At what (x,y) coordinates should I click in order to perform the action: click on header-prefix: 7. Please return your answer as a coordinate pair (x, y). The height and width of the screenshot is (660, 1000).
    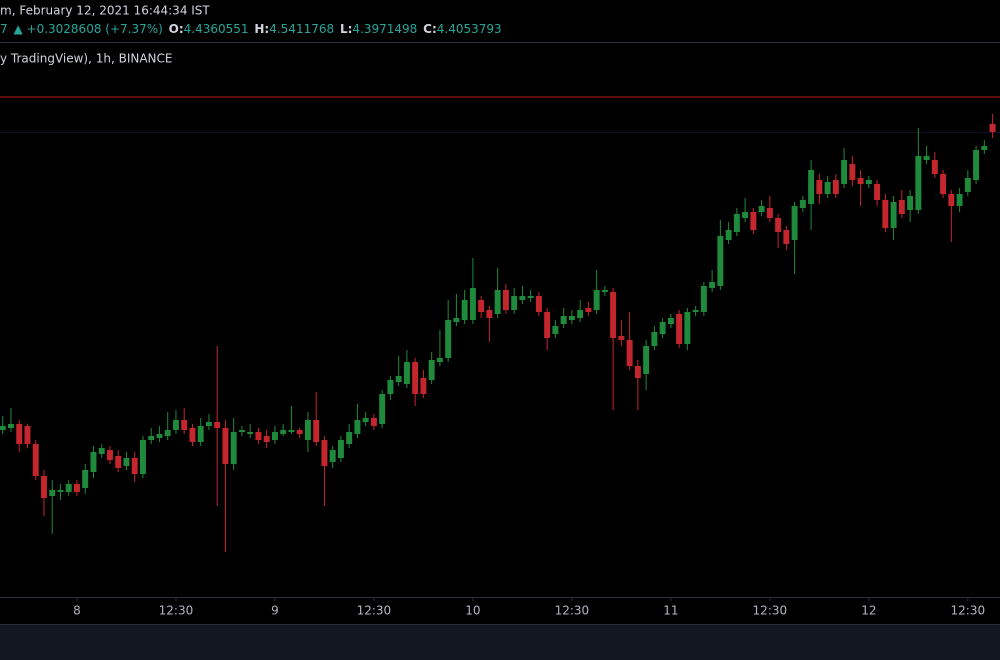
    Looking at the image, I should click on (4, 29).